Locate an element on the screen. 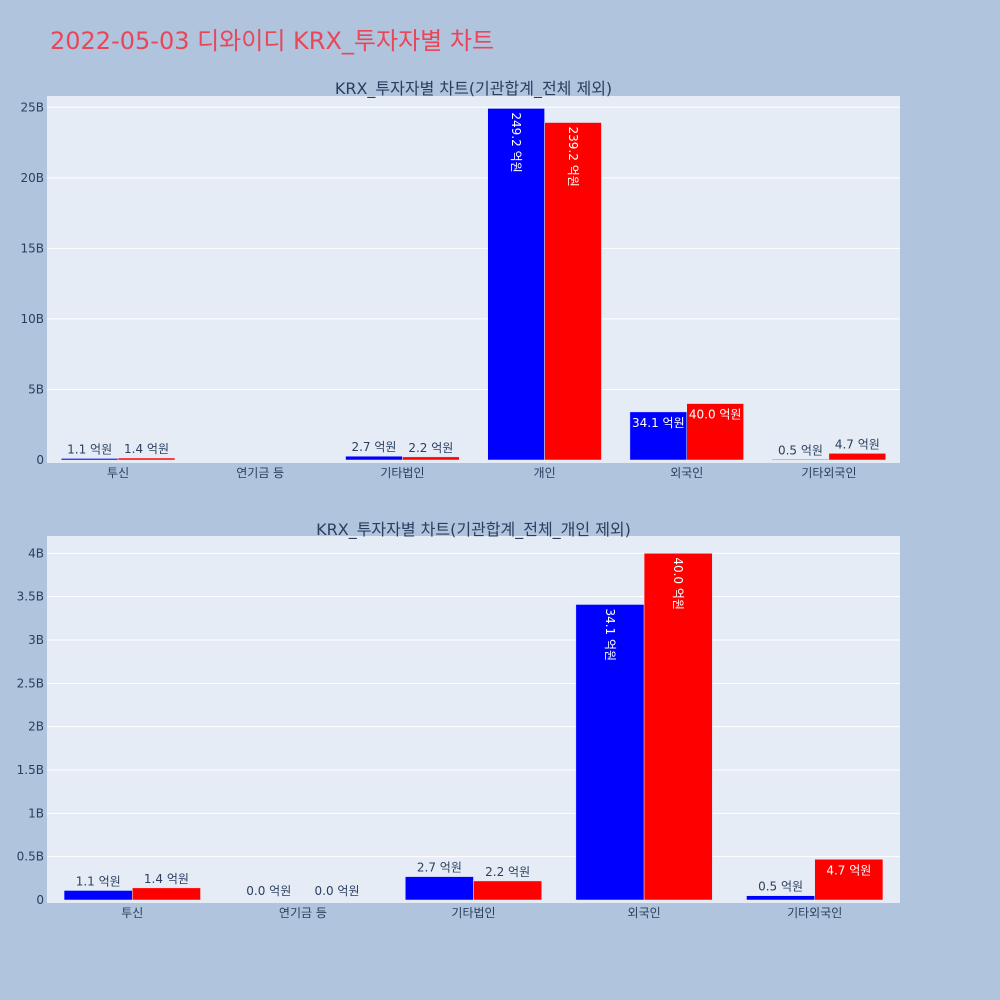 This screenshot has width=1000, height=1000. y-tick-label: 2B is located at coordinates (36, 727).